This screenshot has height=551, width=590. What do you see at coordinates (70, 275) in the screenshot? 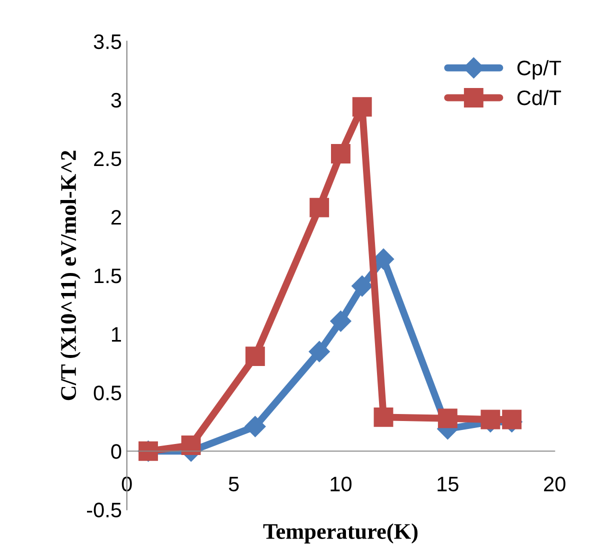
I see `y-axis-title: C/T (X10^11) eV/mol-K^2` at bounding box center [70, 275].